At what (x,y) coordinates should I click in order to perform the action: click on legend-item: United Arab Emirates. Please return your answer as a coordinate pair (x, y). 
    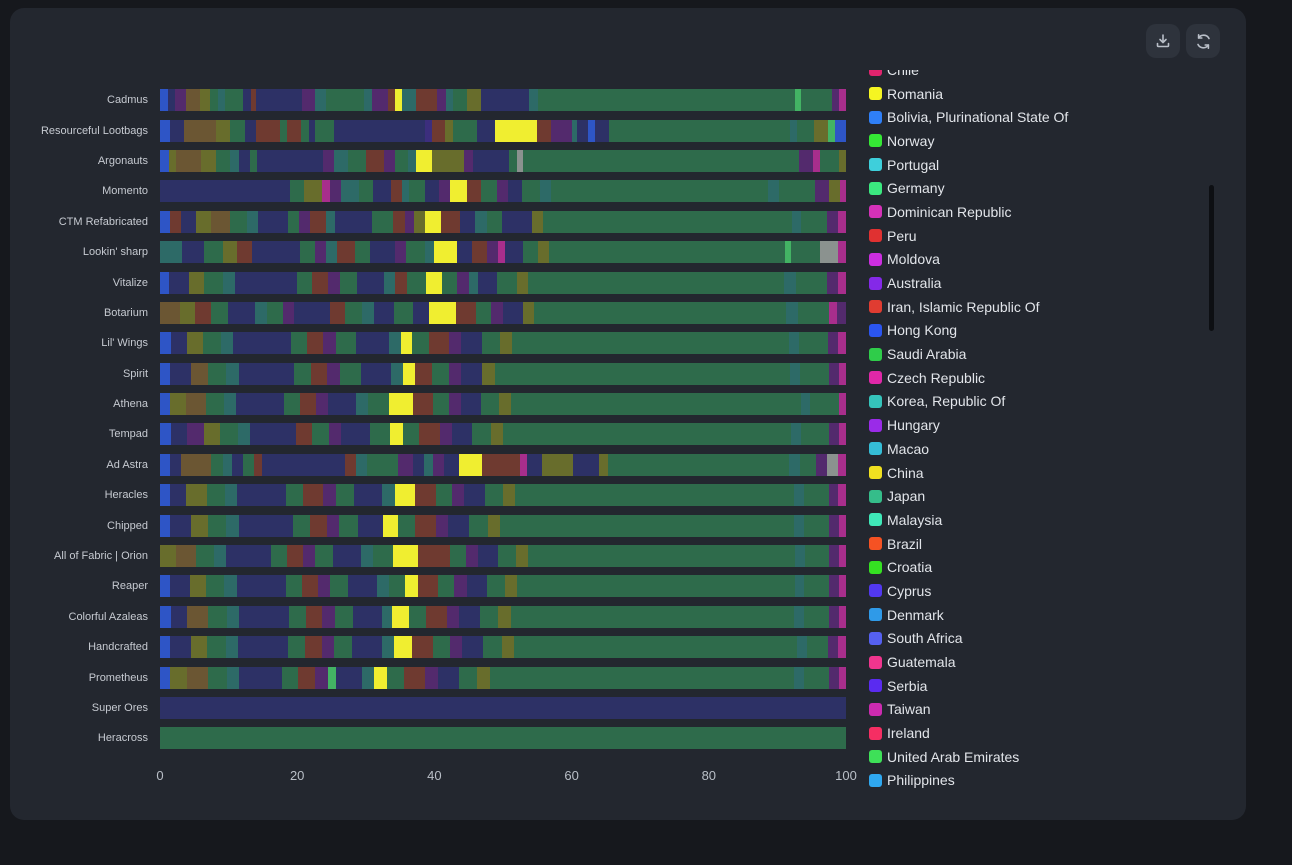
    Looking at the image, I should click on (1046, 757).